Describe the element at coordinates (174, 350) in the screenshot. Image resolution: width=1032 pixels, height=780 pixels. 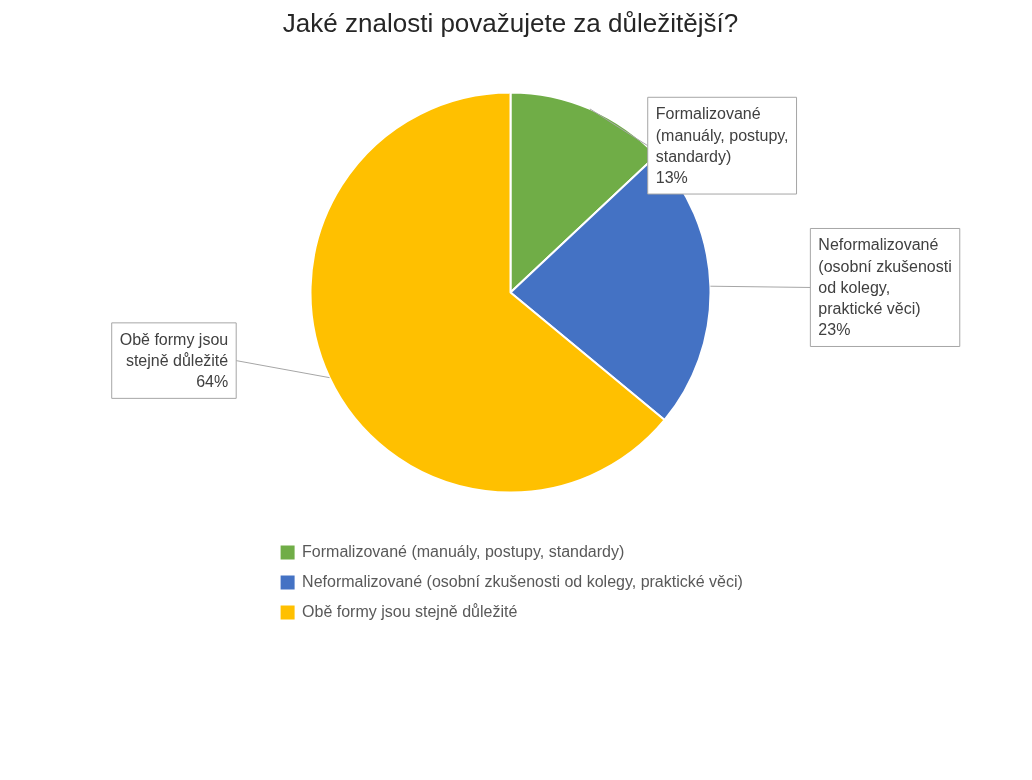
I see `slice-label: Obě formy jsou stejně důležité` at that location.